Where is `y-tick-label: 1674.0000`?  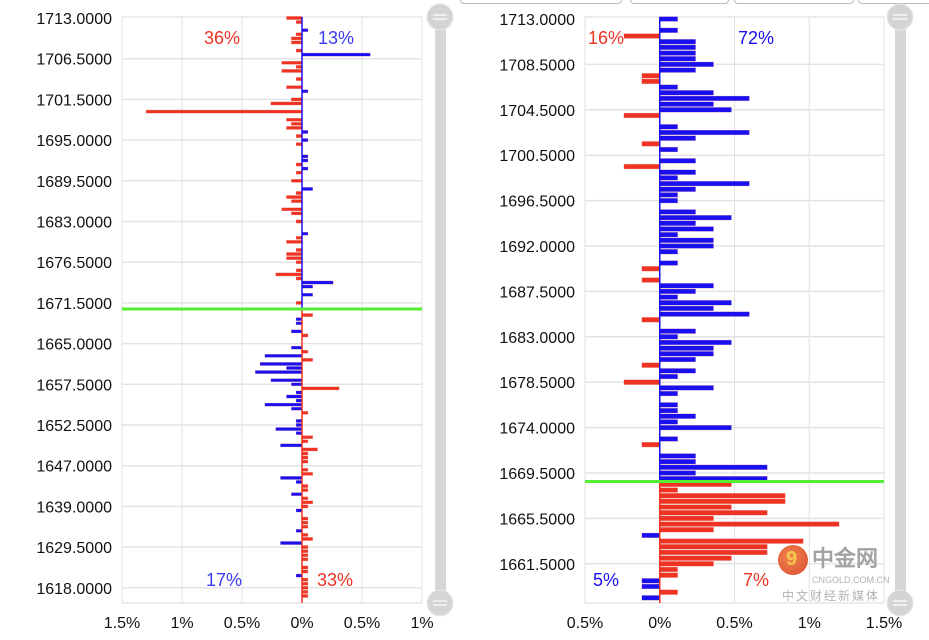 y-tick-label: 1674.0000 is located at coordinates (537, 429).